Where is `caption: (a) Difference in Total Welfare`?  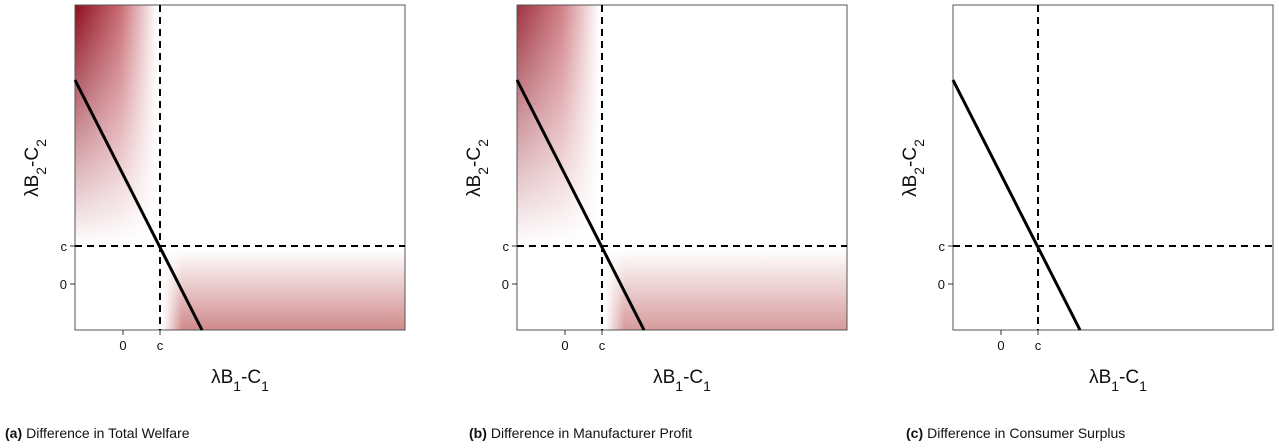 caption: (a) Difference in Total Welfare is located at coordinates (97, 433).